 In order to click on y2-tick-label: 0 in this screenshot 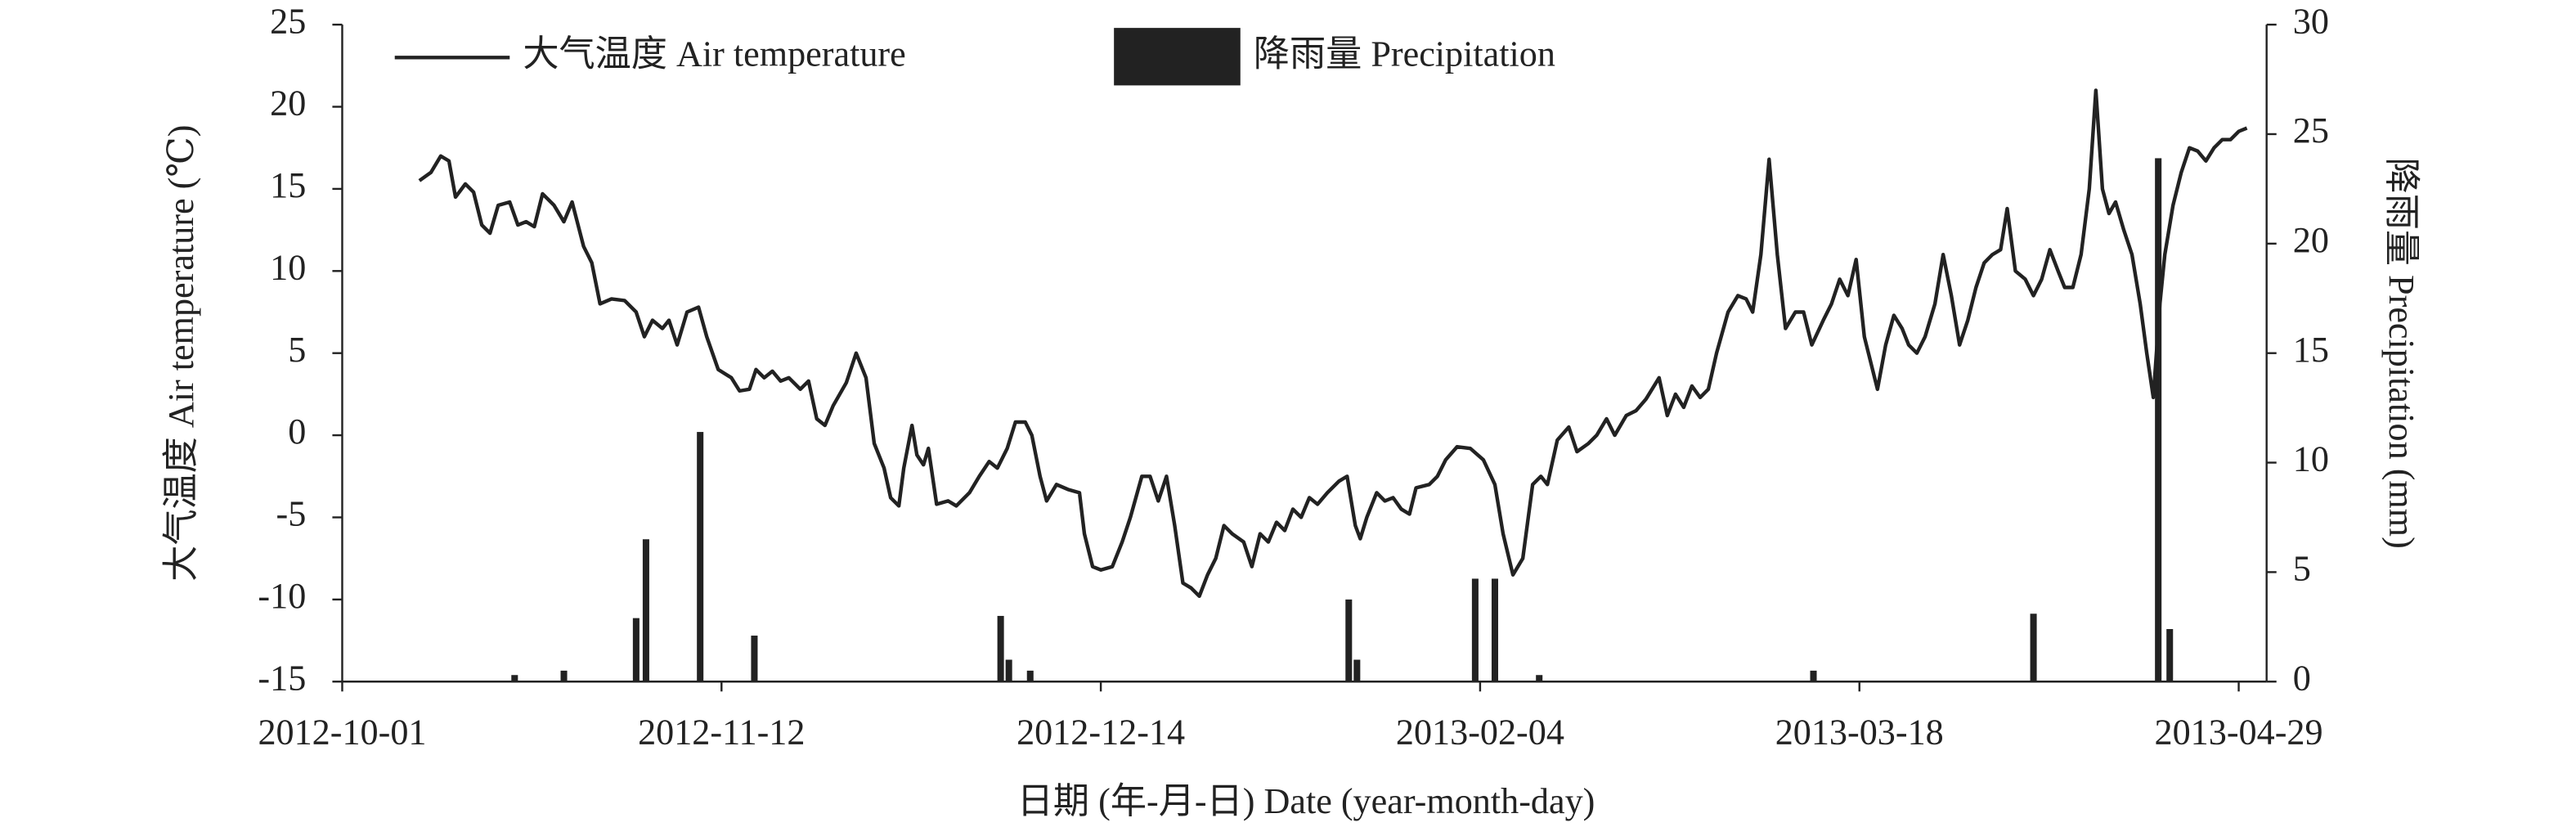, I will do `click(2302, 678)`.